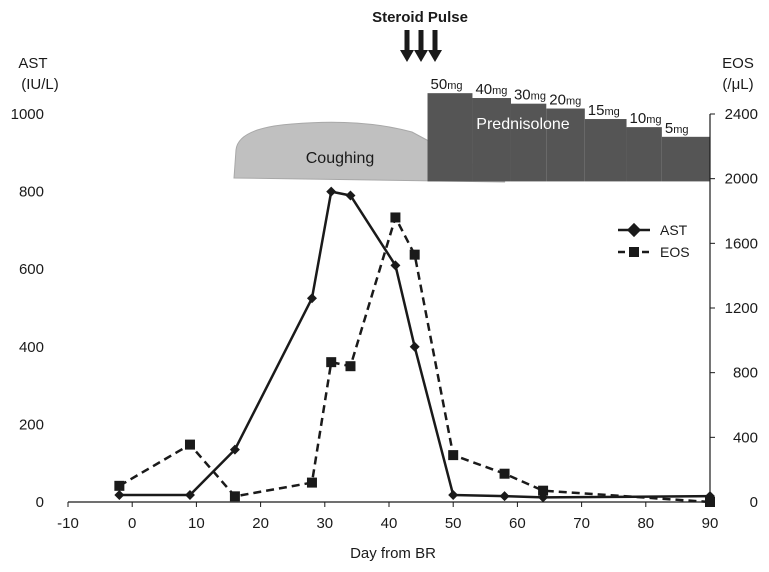 Image resolution: width=769 pixels, height=572 pixels. What do you see at coordinates (738, 63) in the screenshot?
I see `right-axis-title-line1: EOS` at bounding box center [738, 63].